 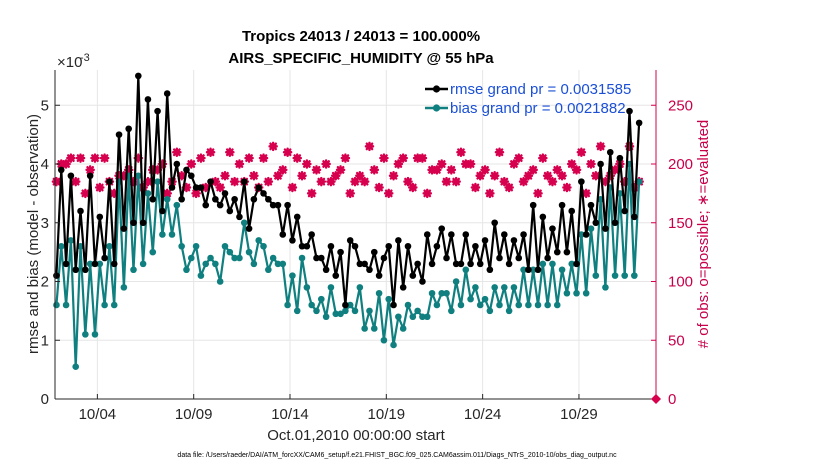 I want to click on y-axis-label: rmse and bias (model - observation), so click(x=33, y=234).